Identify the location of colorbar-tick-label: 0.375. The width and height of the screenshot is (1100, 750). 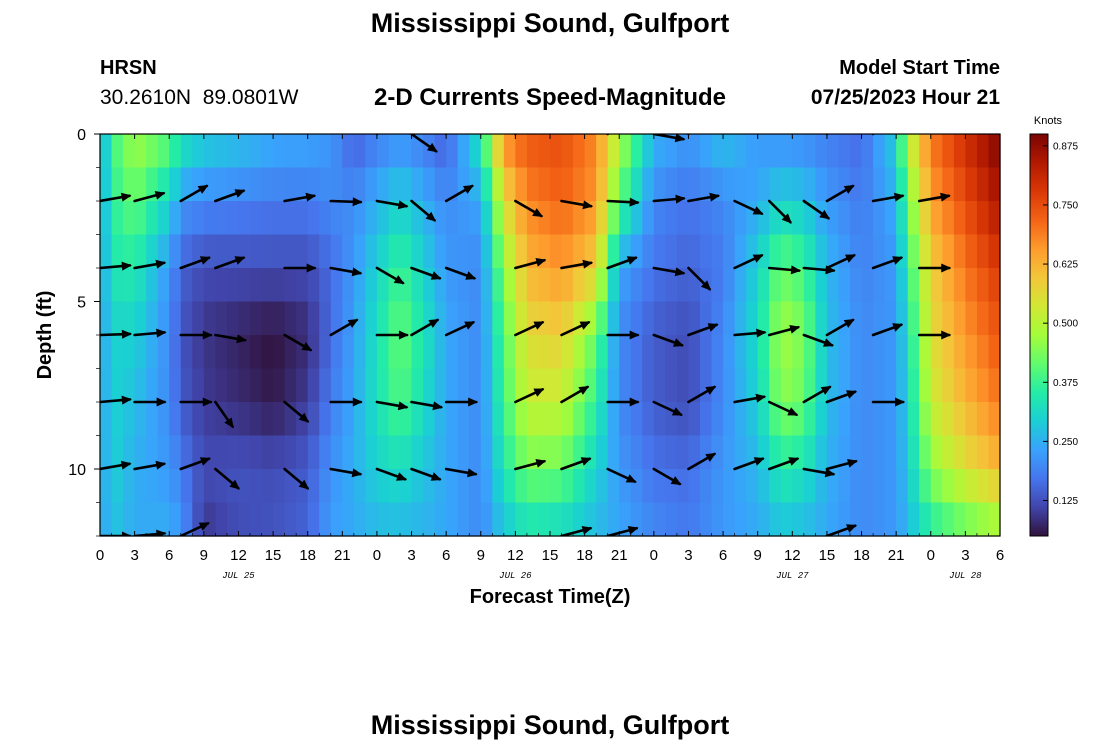
(1065, 383).